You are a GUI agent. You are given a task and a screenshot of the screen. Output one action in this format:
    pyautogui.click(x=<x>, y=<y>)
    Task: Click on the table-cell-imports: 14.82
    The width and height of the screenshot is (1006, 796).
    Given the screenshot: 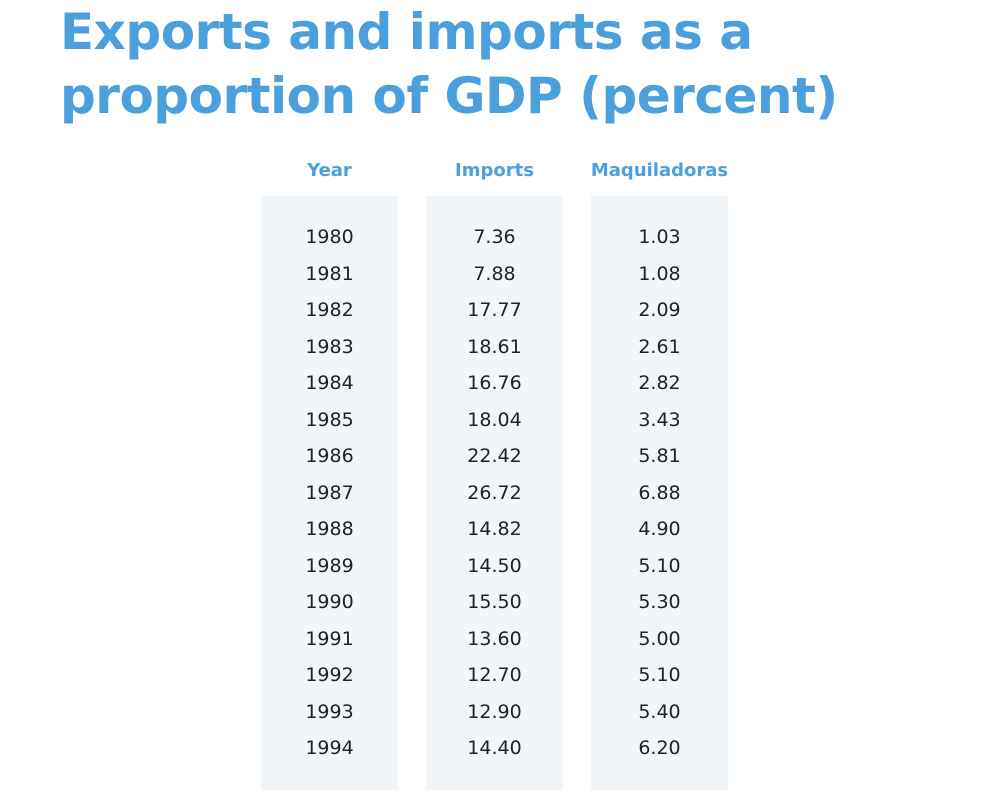 What is the action you would take?
    pyautogui.click(x=494, y=529)
    